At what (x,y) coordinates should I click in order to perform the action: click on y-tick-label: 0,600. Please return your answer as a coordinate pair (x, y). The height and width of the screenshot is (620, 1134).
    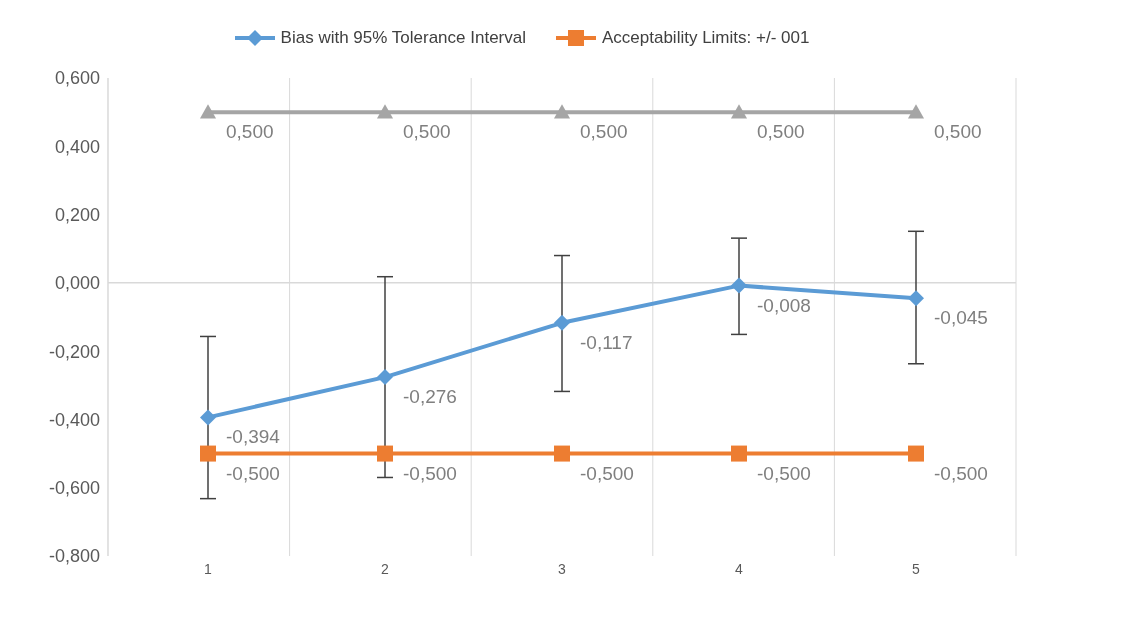
    Looking at the image, I should click on (77, 78).